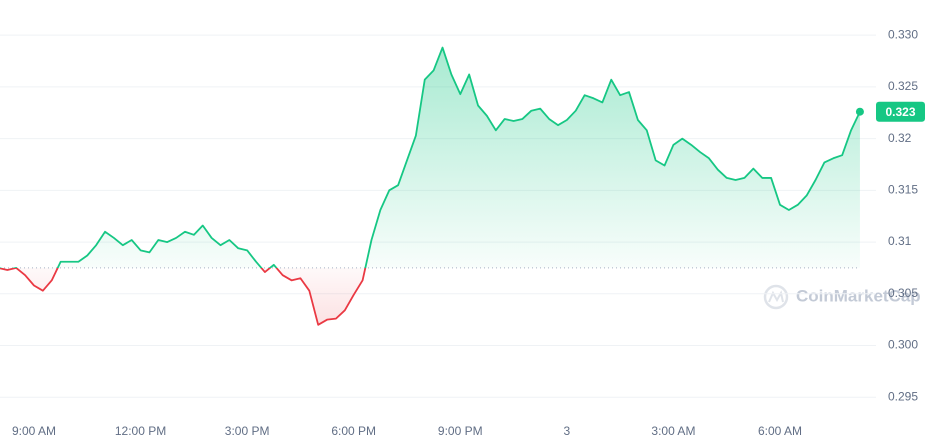  Describe the element at coordinates (34, 431) in the screenshot. I see `x-tick-label: 9:00 AM` at that location.